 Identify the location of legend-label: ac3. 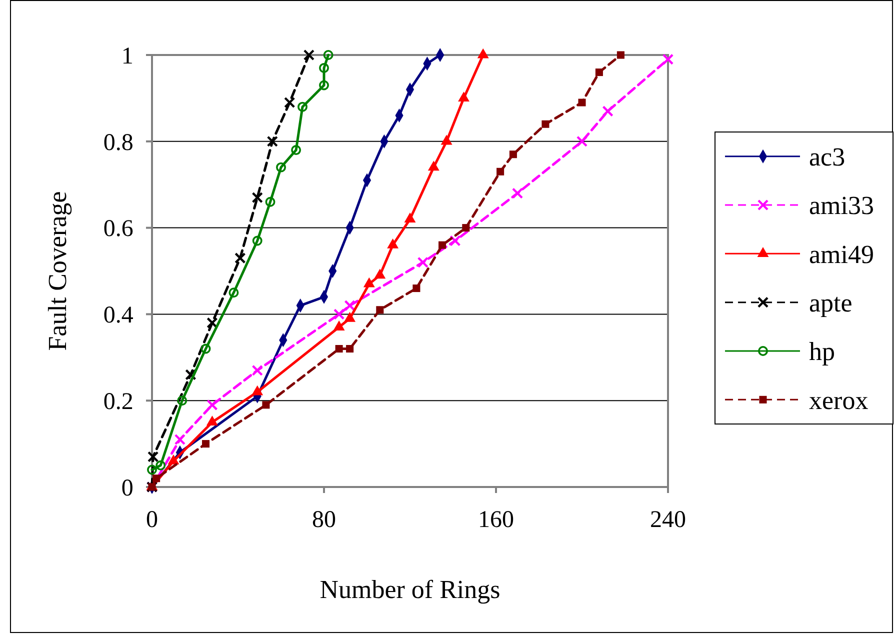
(827, 157).